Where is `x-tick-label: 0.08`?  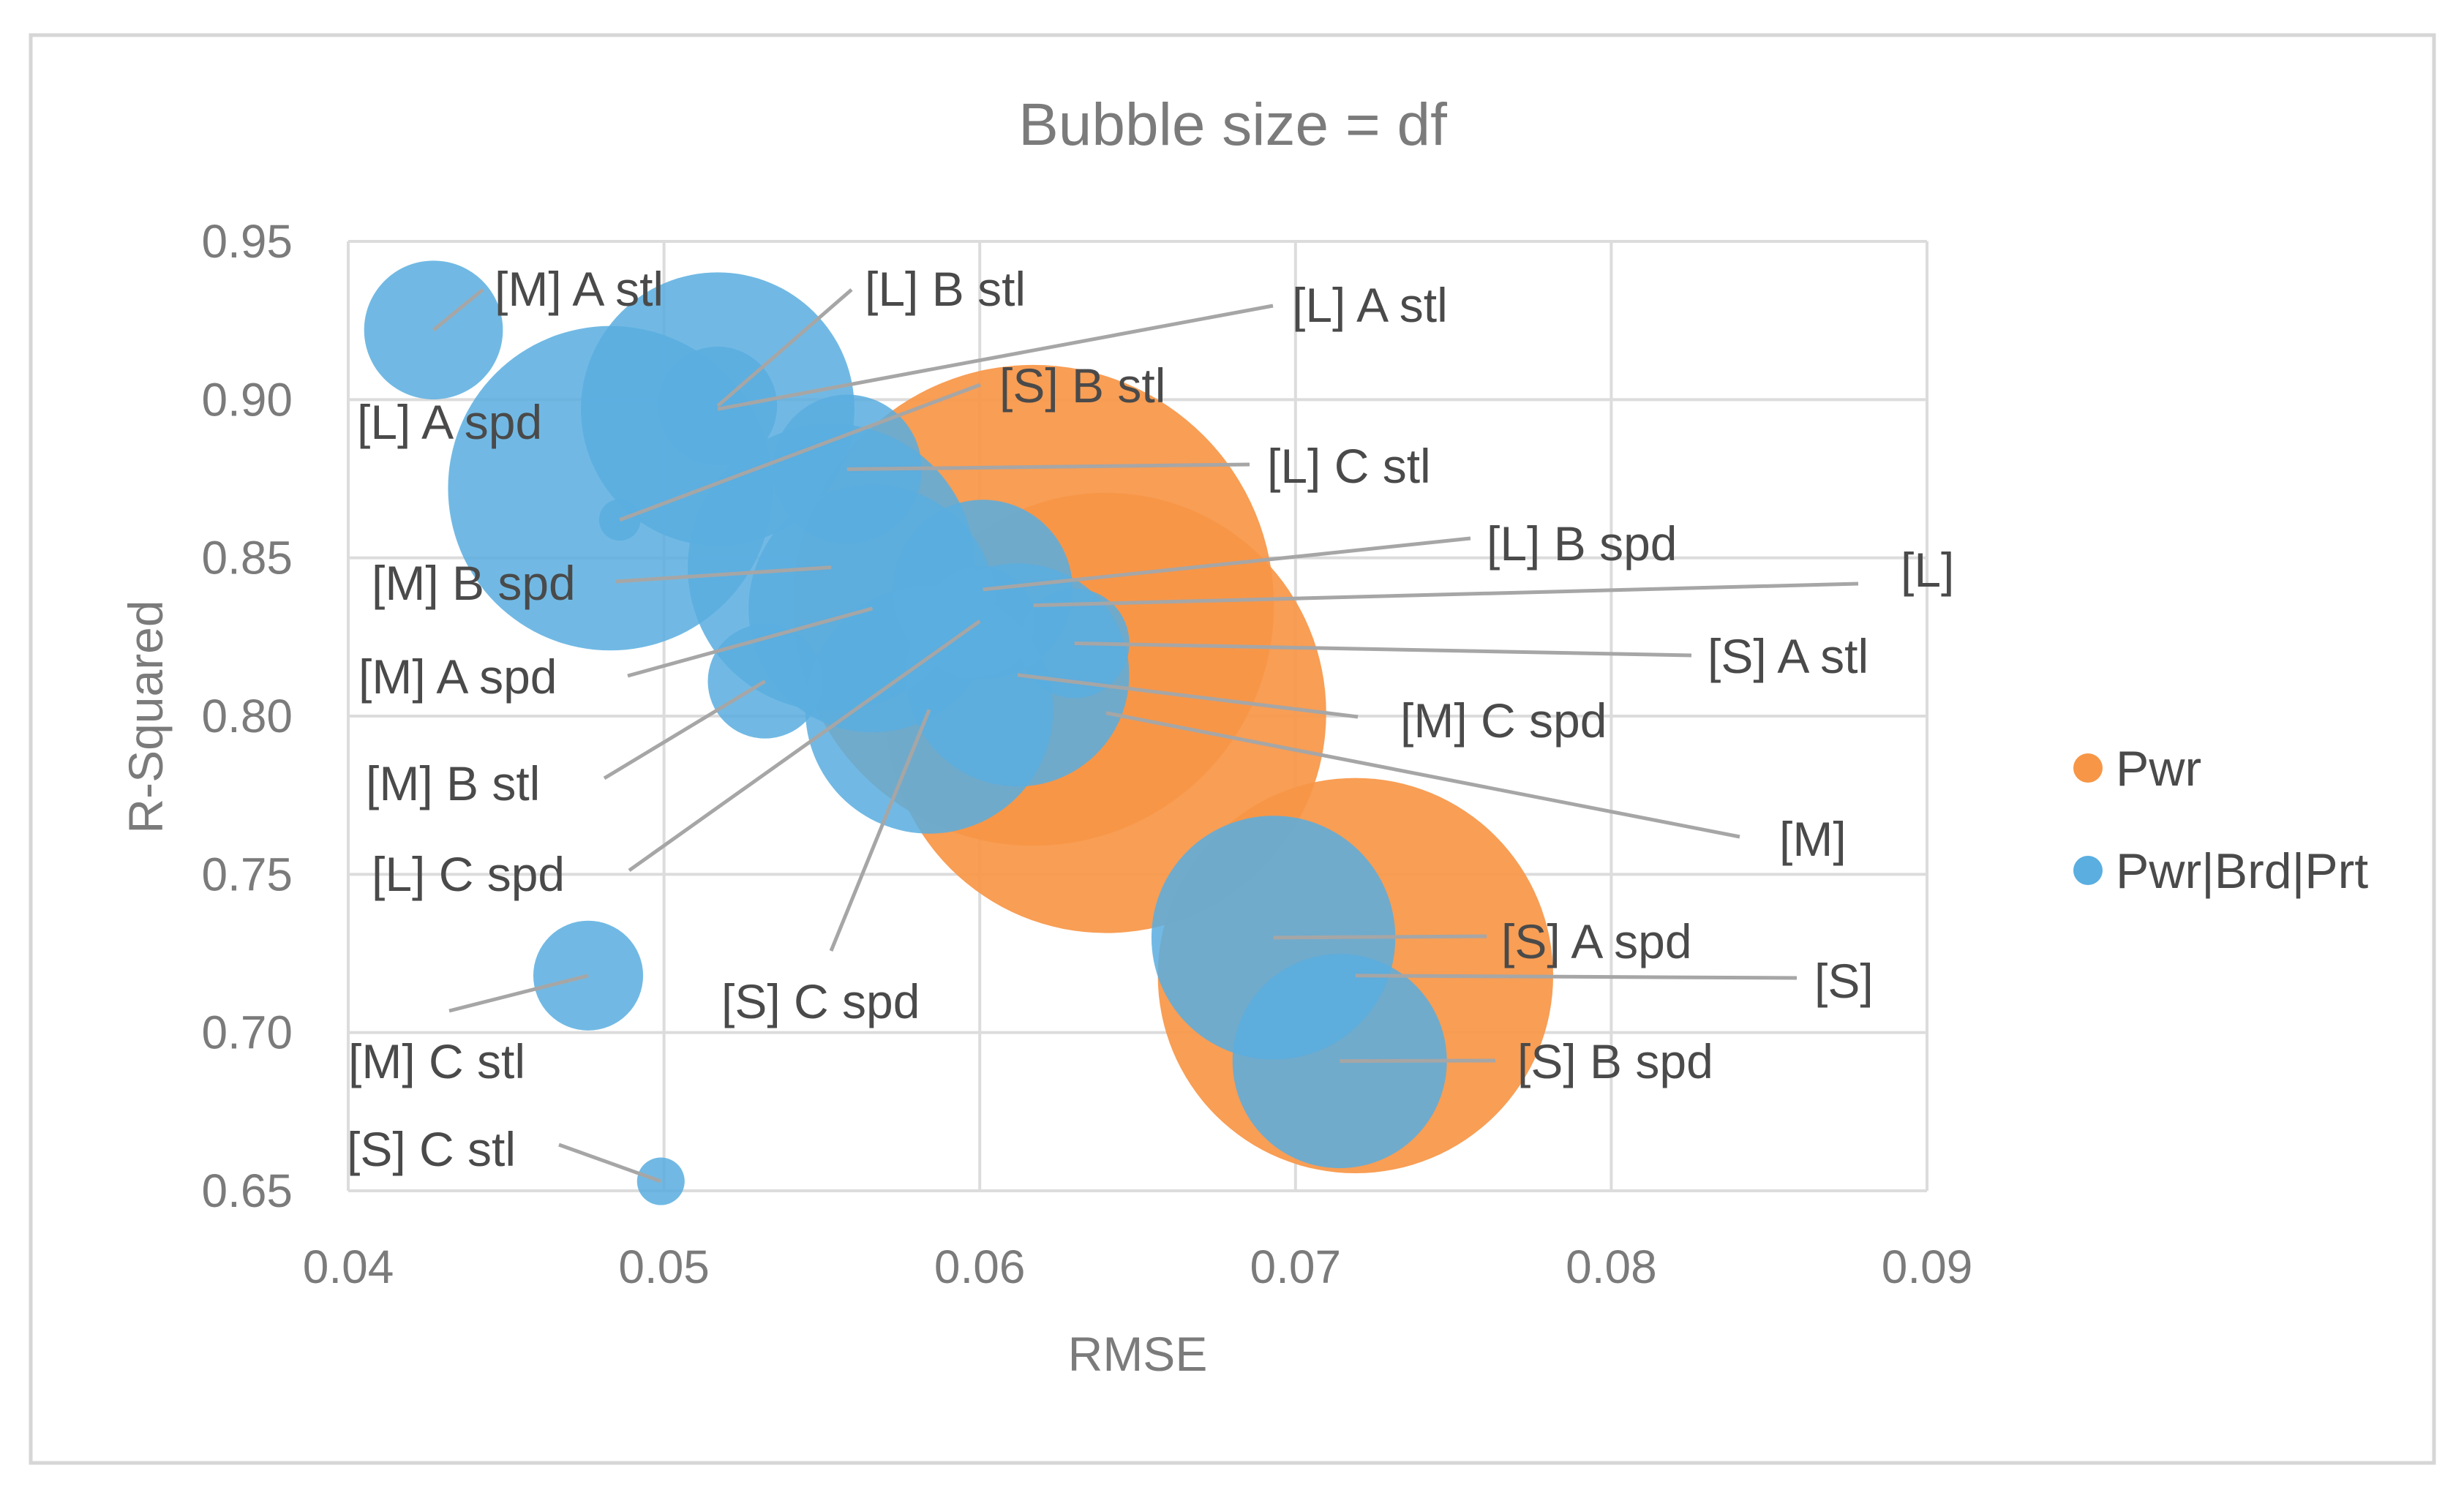
x-tick-label: 0.08 is located at coordinates (1611, 1267).